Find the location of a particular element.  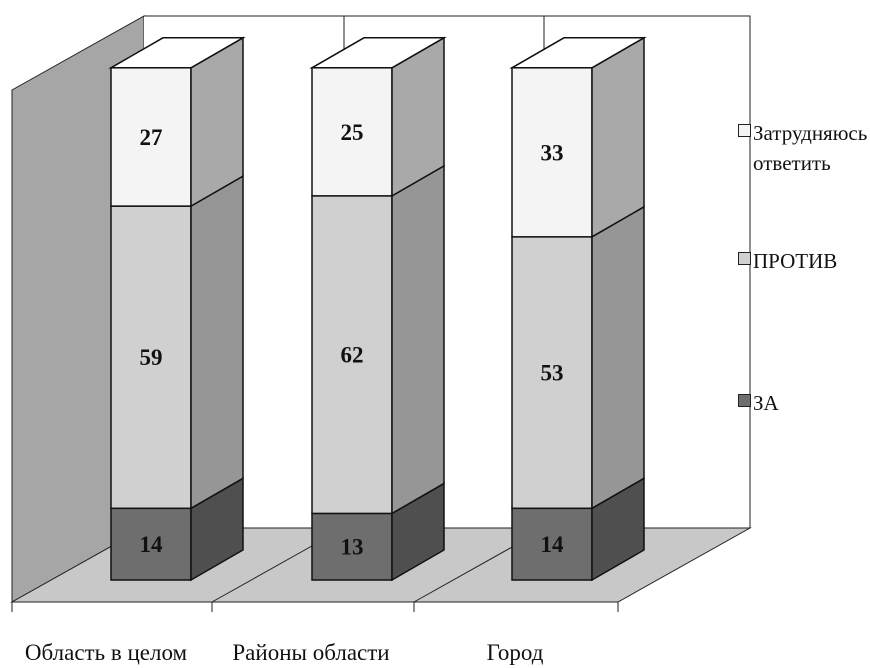

bar-2-series-2-side is located at coordinates (618, 137).